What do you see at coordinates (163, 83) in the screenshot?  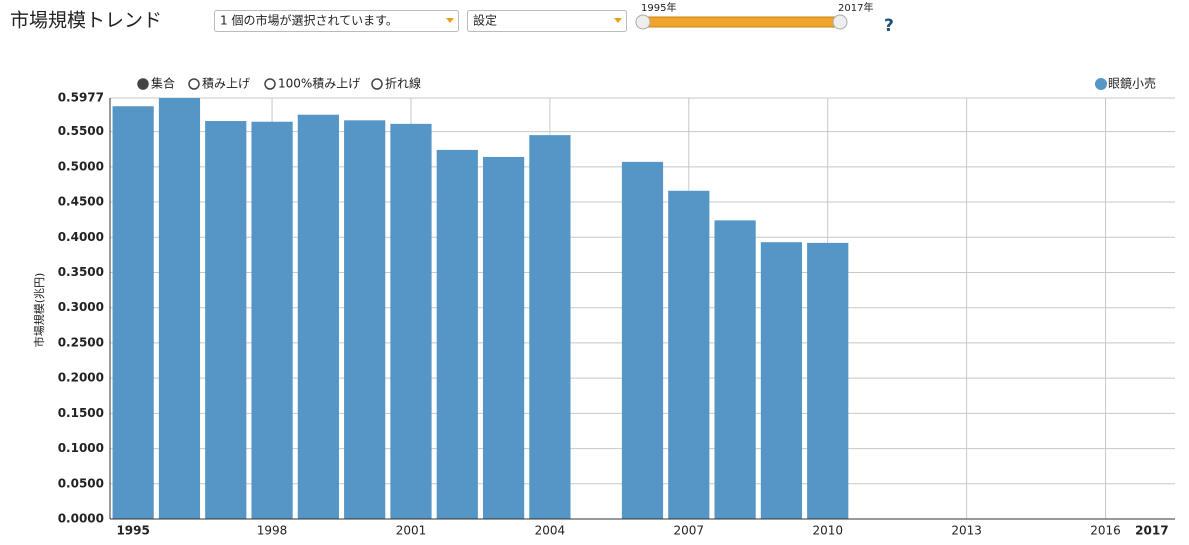 I see `radio-label: 集合` at bounding box center [163, 83].